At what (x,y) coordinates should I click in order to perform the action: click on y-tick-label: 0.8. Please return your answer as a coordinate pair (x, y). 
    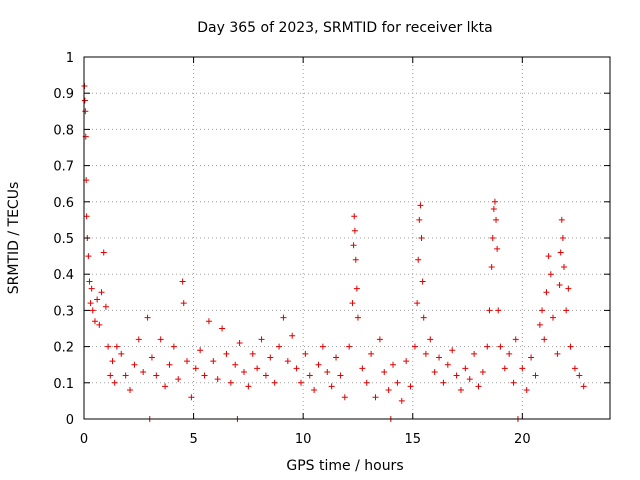
    Looking at the image, I should click on (63, 130).